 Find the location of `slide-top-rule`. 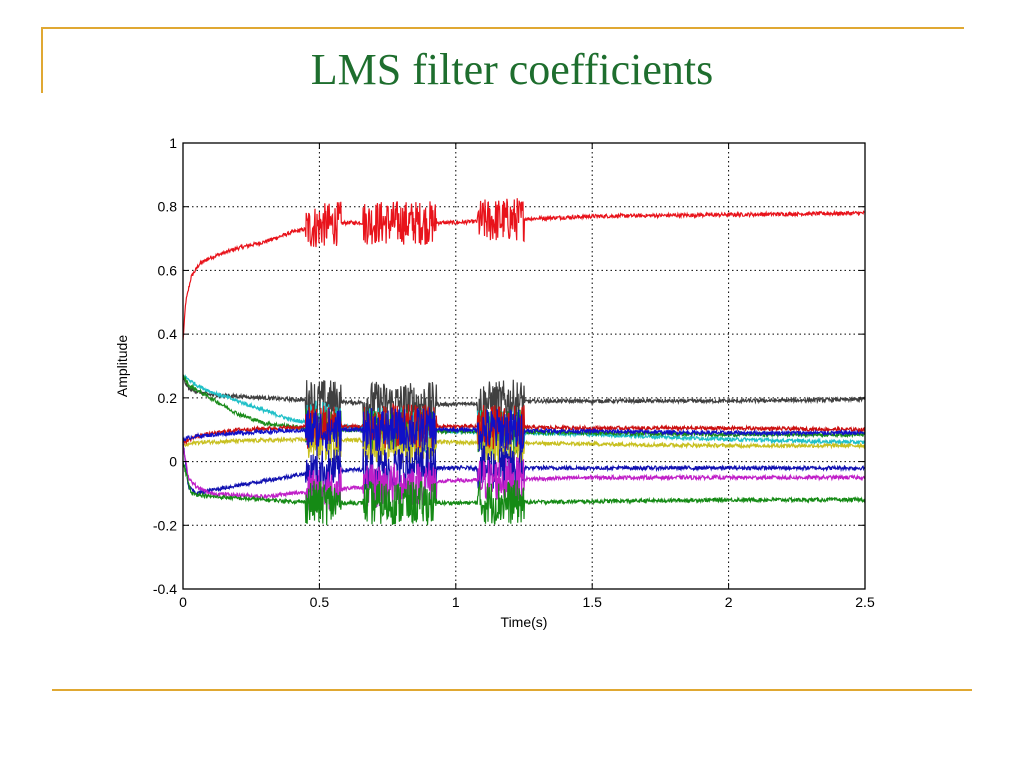

slide-top-rule is located at coordinates (502, 28).